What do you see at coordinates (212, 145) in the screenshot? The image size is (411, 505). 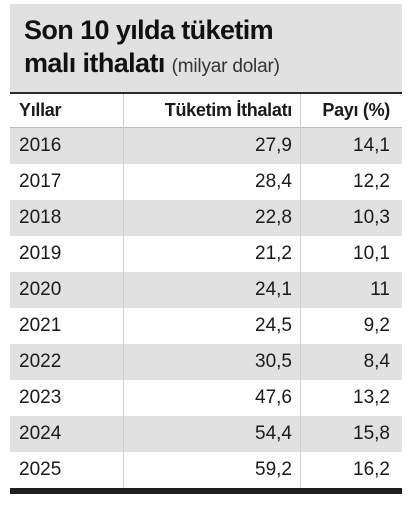 I see `imports-cell: 27,9` at bounding box center [212, 145].